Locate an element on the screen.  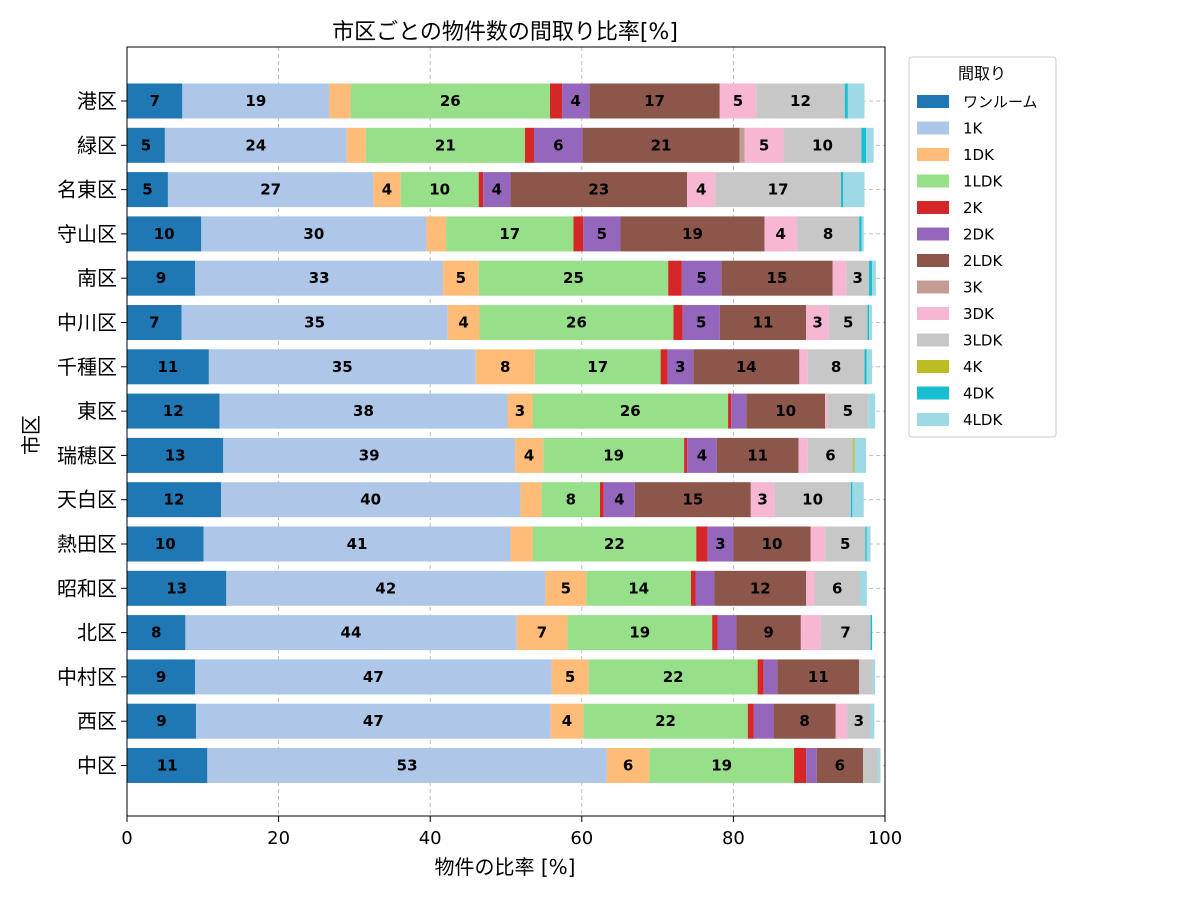
x-tick-label: 0 is located at coordinates (126, 838).